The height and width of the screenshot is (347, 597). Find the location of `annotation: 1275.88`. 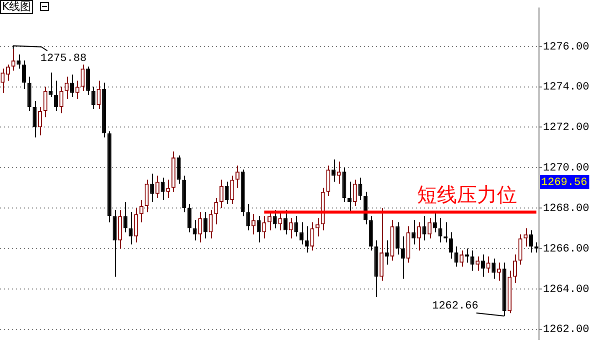

annotation: 1275.88 is located at coordinates (63, 59).